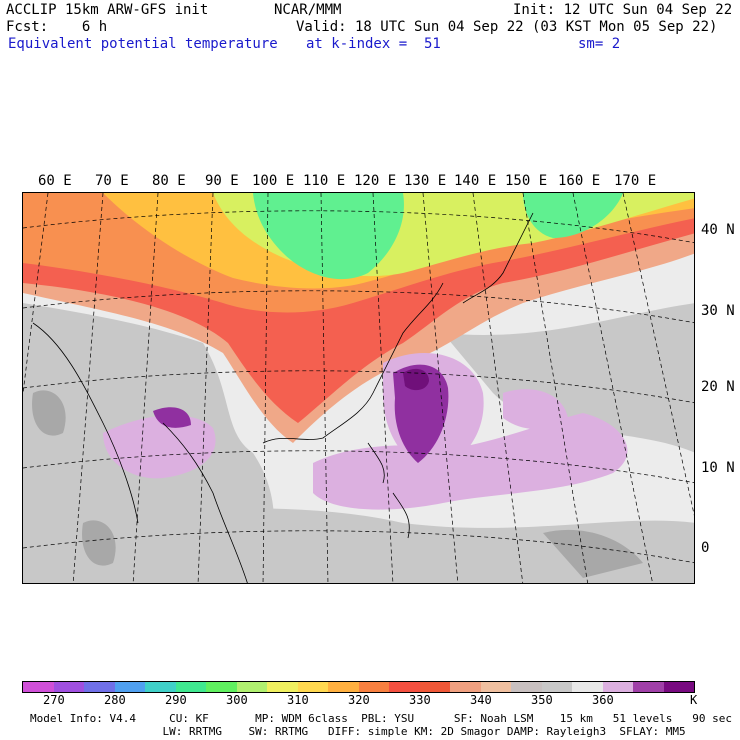 This screenshot has width=740, height=740. What do you see at coordinates (169, 181) in the screenshot?
I see `lon-label: 80 E` at bounding box center [169, 181].